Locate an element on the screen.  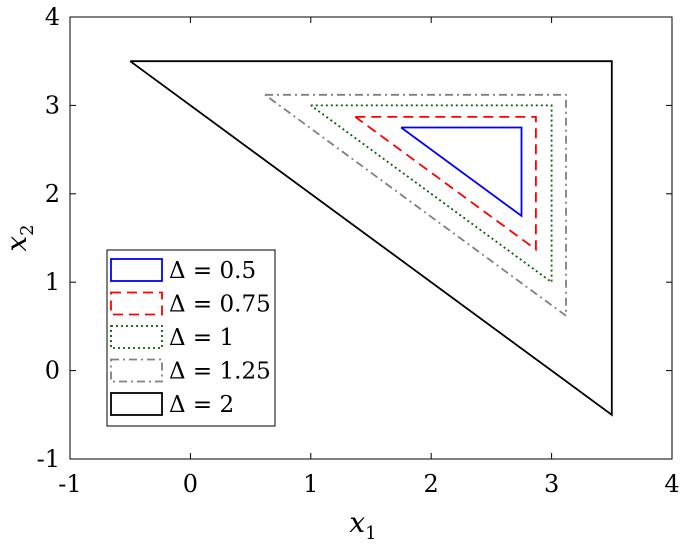
legend-box is located at coordinates (191, 338).